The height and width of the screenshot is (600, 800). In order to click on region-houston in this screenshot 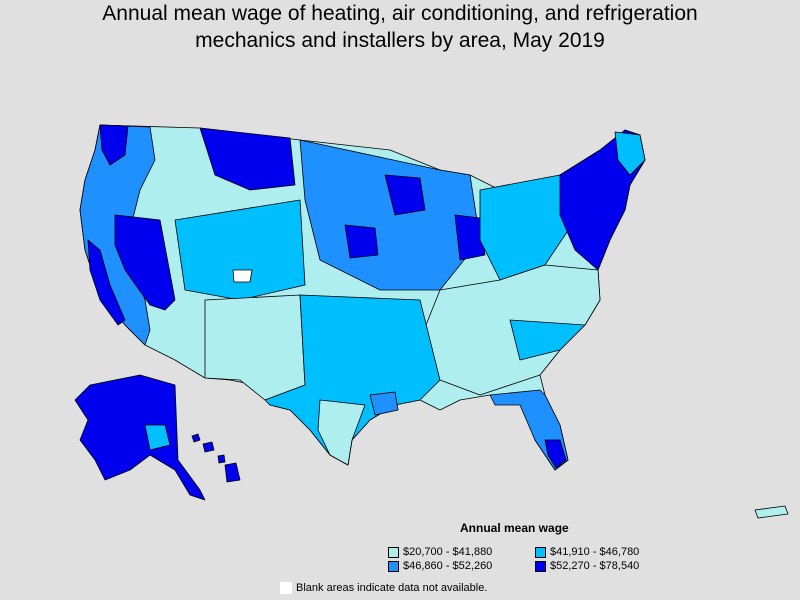, I will do `click(384, 403)`.